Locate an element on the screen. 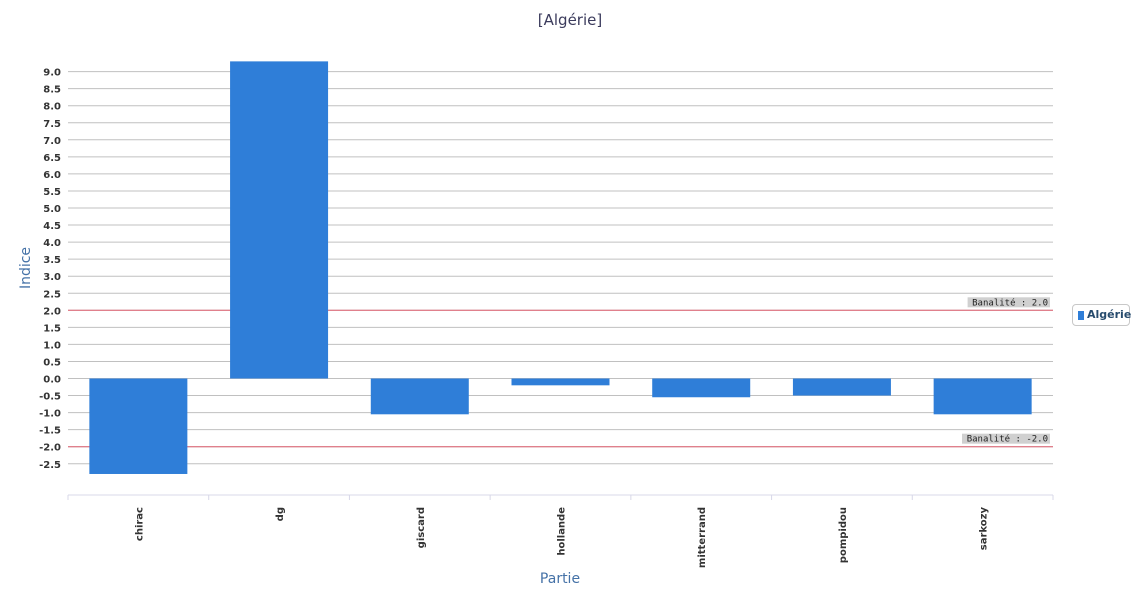 Image resolution: width=1141 pixels, height=599 pixels. y-tick-label: -1.0 is located at coordinates (50, 414).